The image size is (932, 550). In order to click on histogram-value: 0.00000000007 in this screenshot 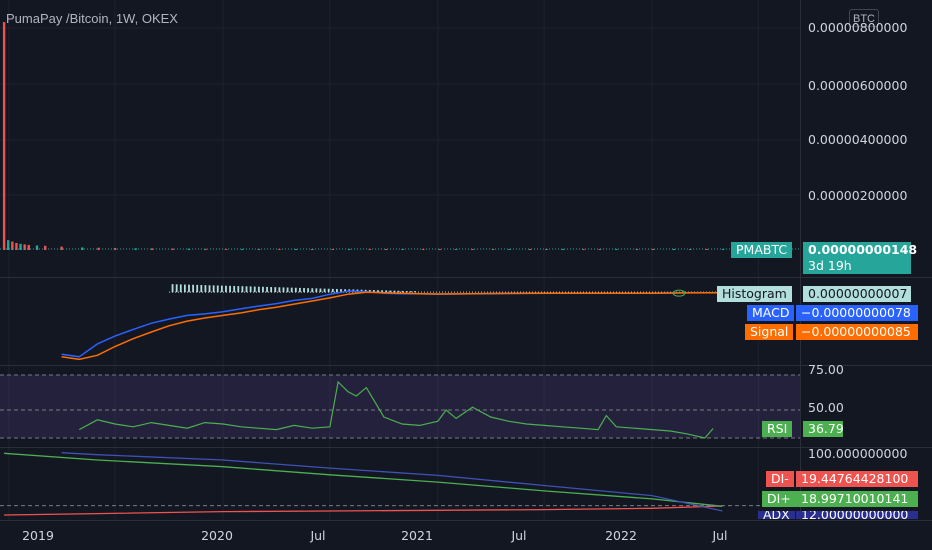, I will do `click(857, 294)`.